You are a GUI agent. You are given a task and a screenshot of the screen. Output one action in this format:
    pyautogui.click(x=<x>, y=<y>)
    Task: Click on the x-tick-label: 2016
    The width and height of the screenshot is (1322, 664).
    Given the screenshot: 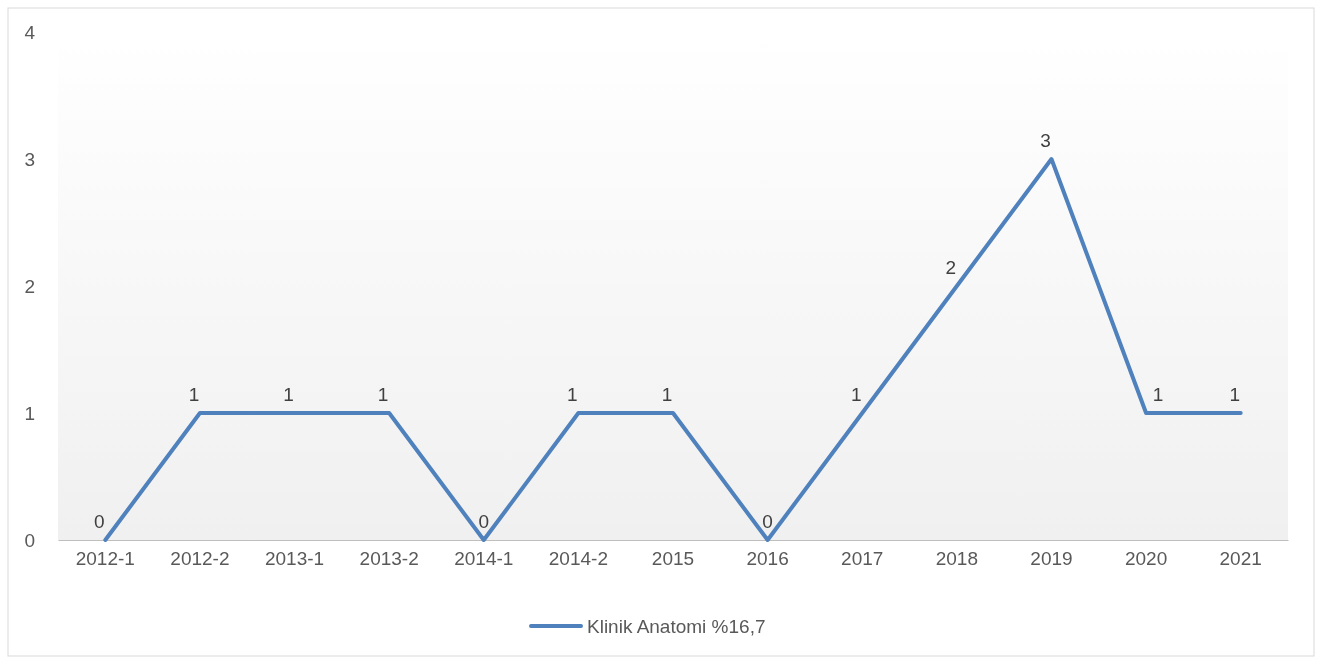 What is the action you would take?
    pyautogui.click(x=767, y=559)
    